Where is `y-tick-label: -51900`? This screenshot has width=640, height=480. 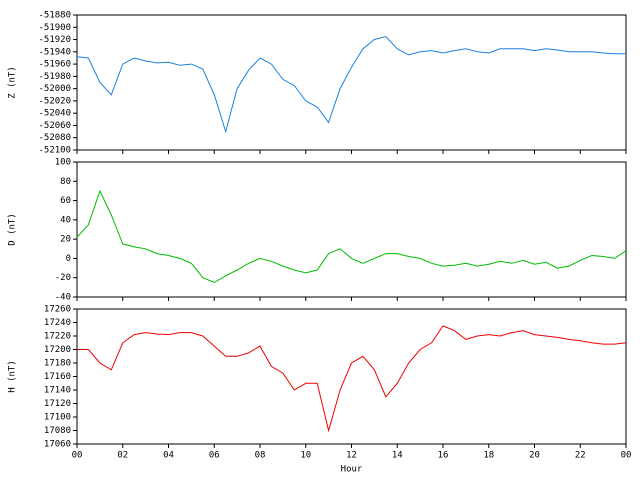 y-tick-label: -51900 is located at coordinates (54, 28).